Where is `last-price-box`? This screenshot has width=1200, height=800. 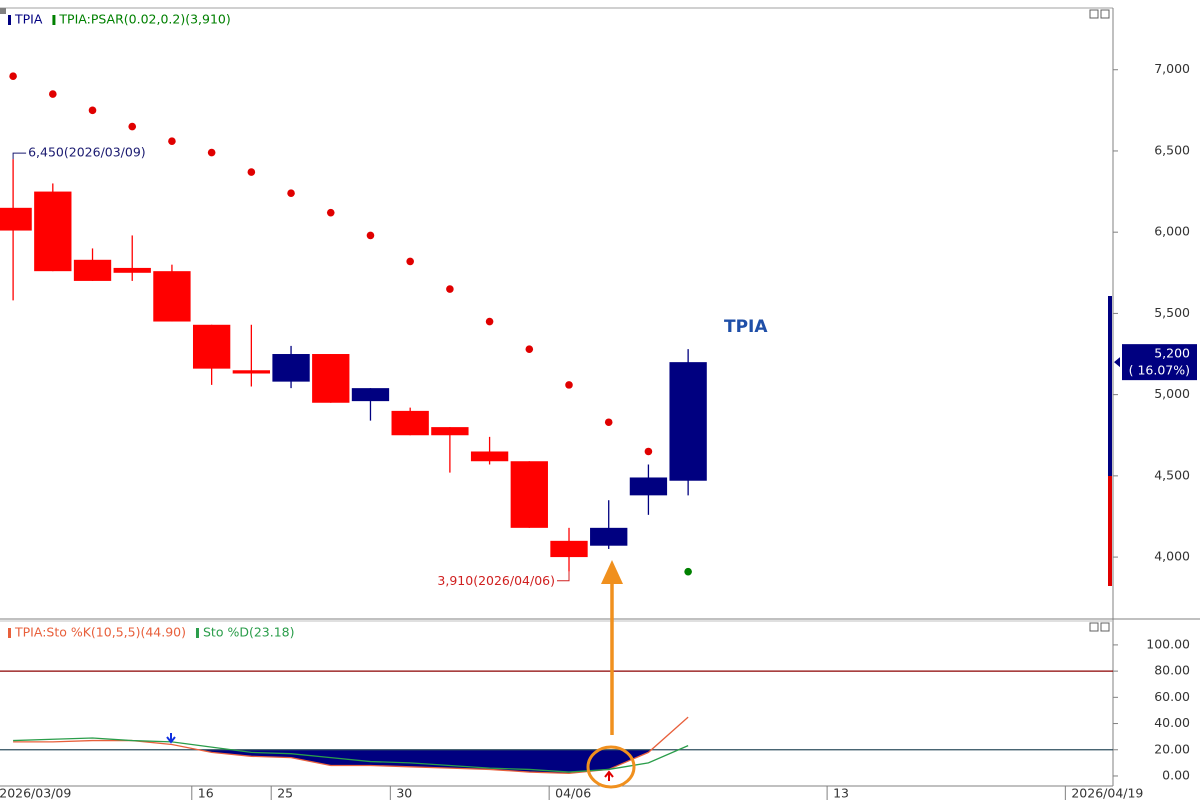 last-price-box is located at coordinates (1159, 362).